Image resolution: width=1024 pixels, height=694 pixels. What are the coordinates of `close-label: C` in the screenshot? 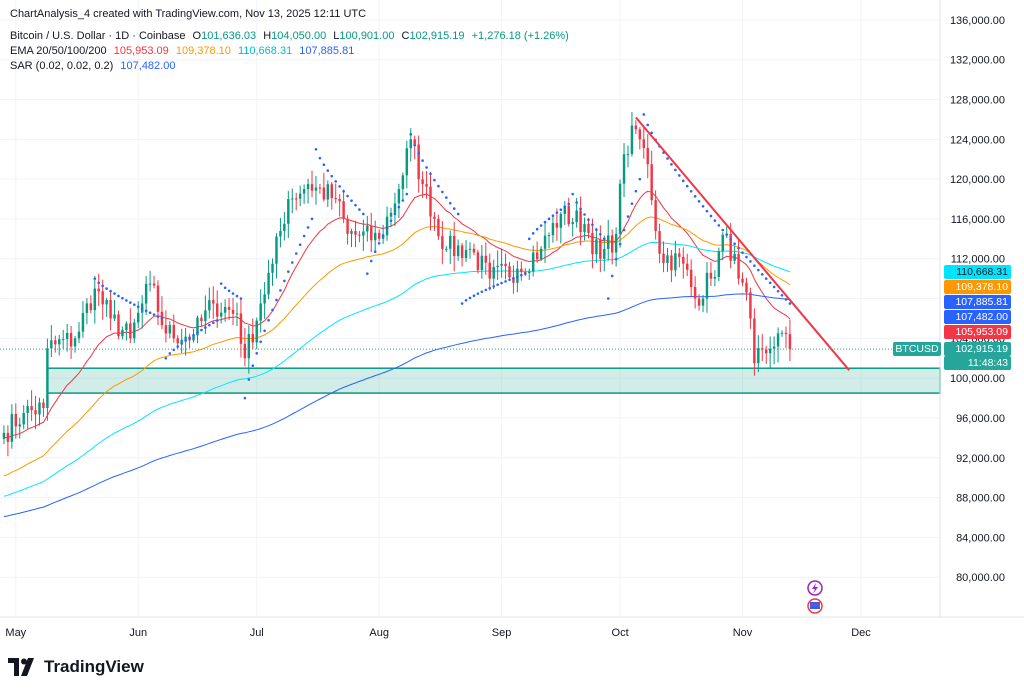 It's located at (405, 36).